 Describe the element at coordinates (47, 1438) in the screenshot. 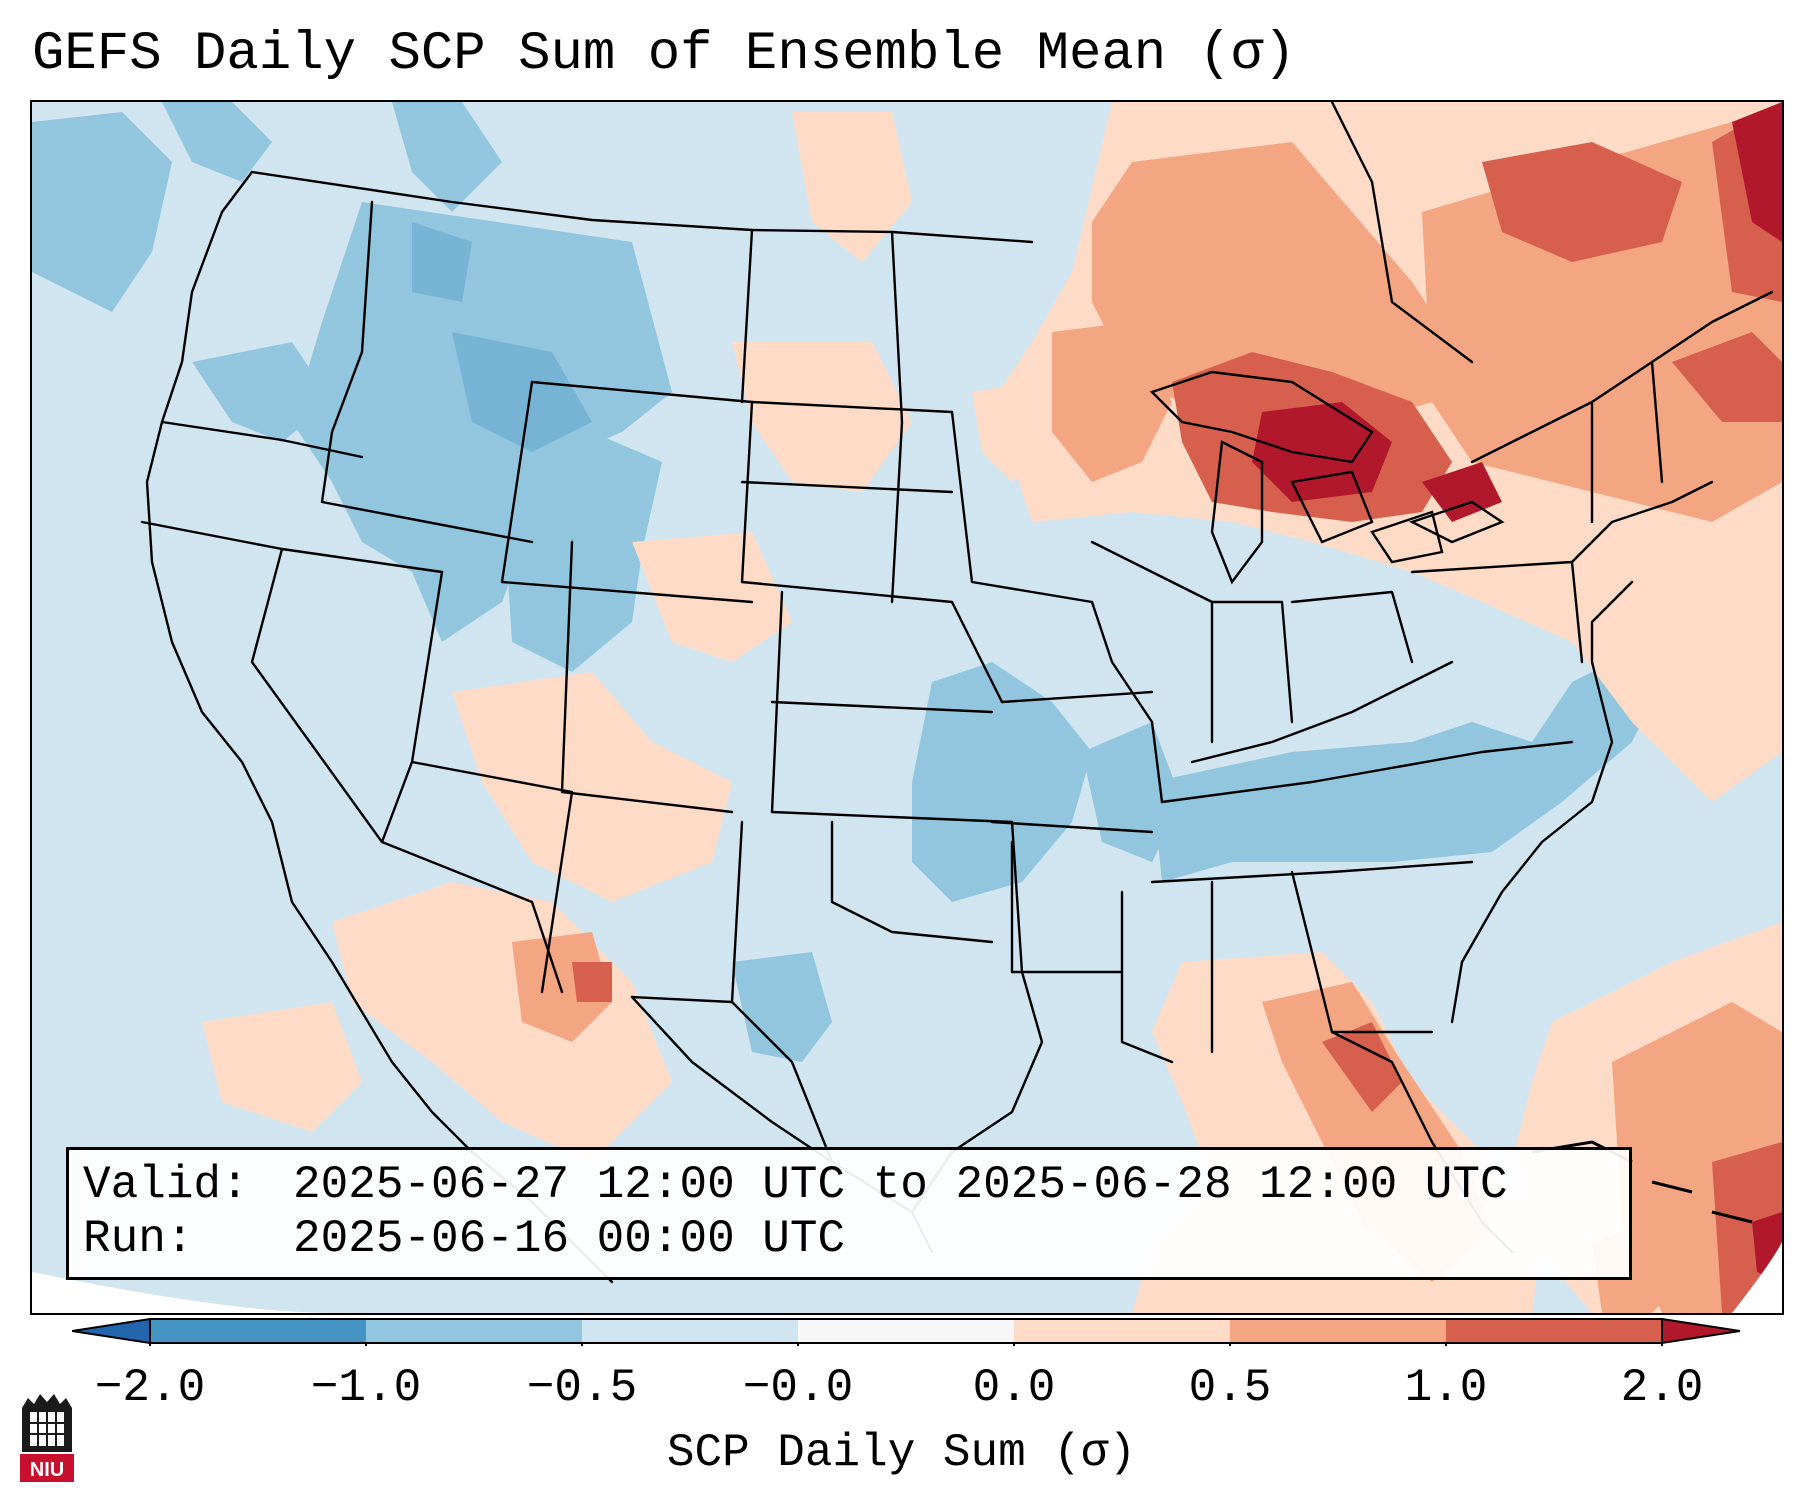

I see `niu-logo: NIU` at that location.